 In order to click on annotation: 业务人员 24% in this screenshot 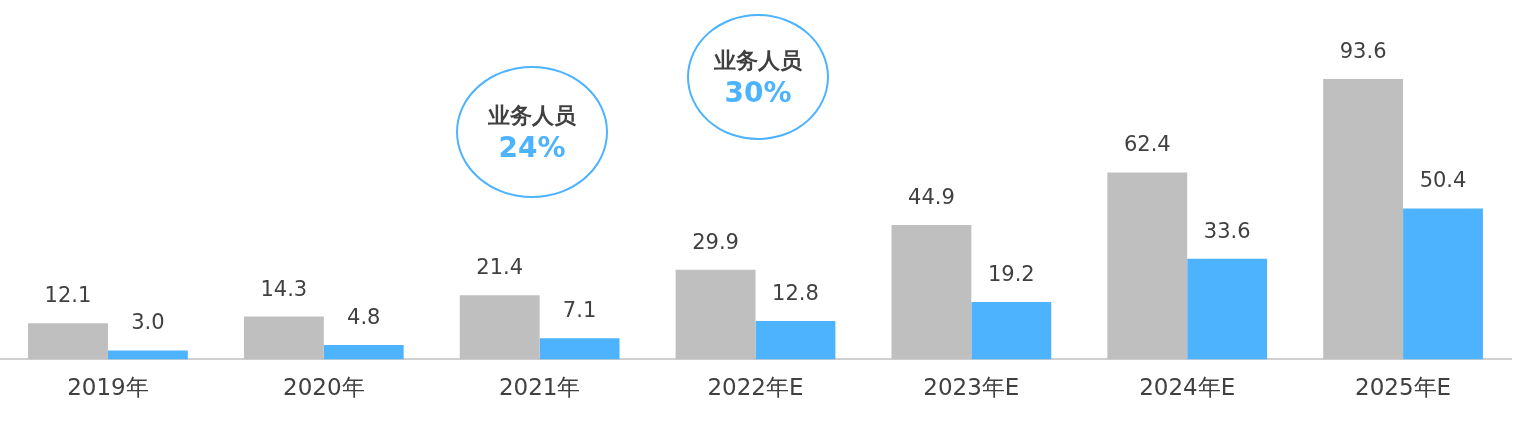, I will do `click(532, 132)`.